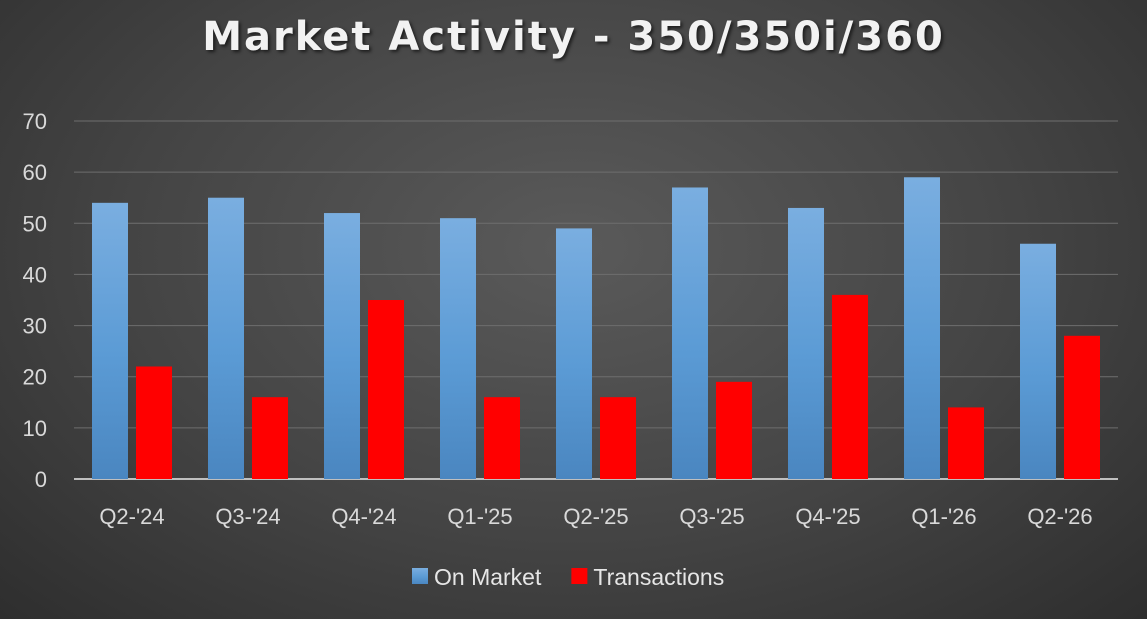 The image size is (1147, 619). What do you see at coordinates (488, 577) in the screenshot?
I see `legend-label: On Market` at bounding box center [488, 577].